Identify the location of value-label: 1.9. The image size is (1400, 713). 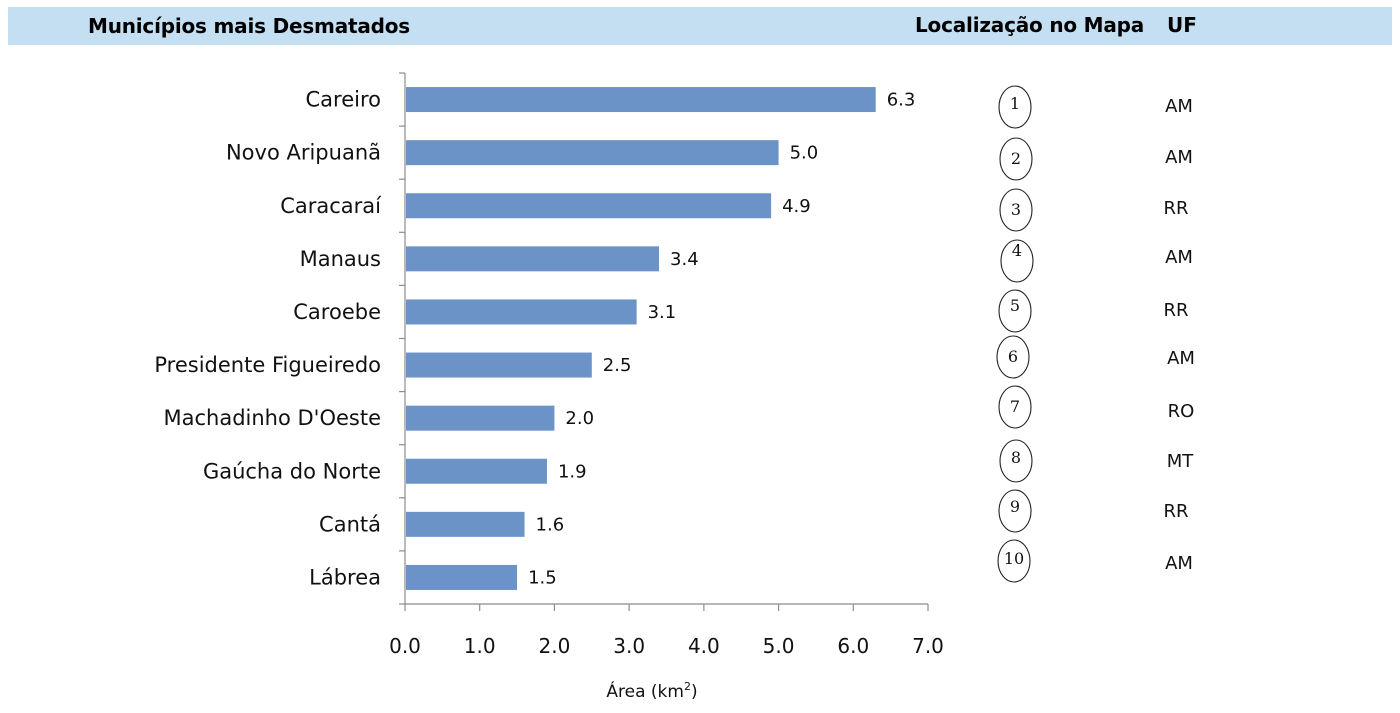
(572, 471).